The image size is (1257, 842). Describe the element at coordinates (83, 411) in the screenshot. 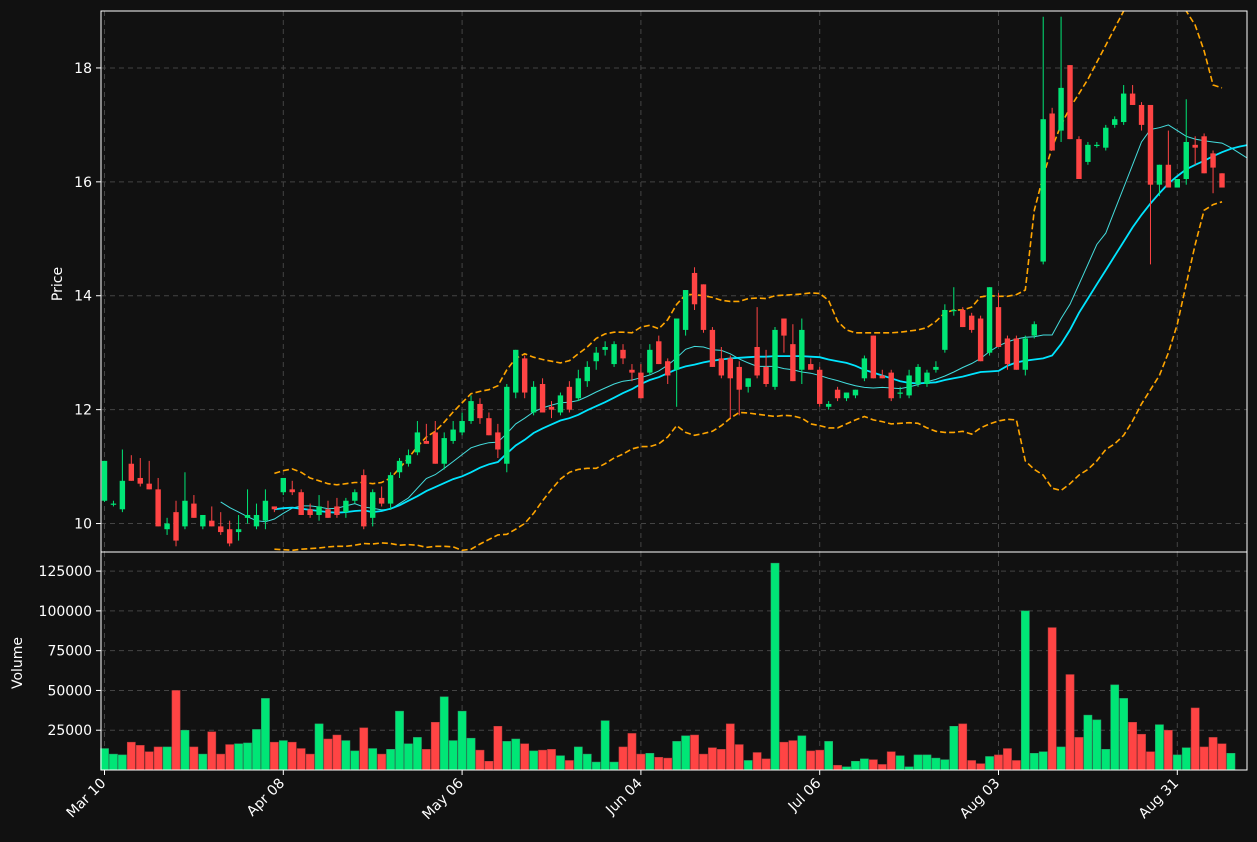

I see `price-tick-label: 12` at that location.